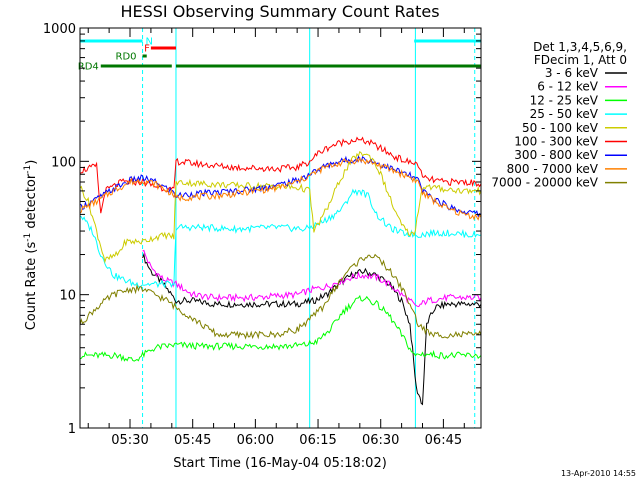  I want to click on state-label-rd0: RD0, so click(126, 57).